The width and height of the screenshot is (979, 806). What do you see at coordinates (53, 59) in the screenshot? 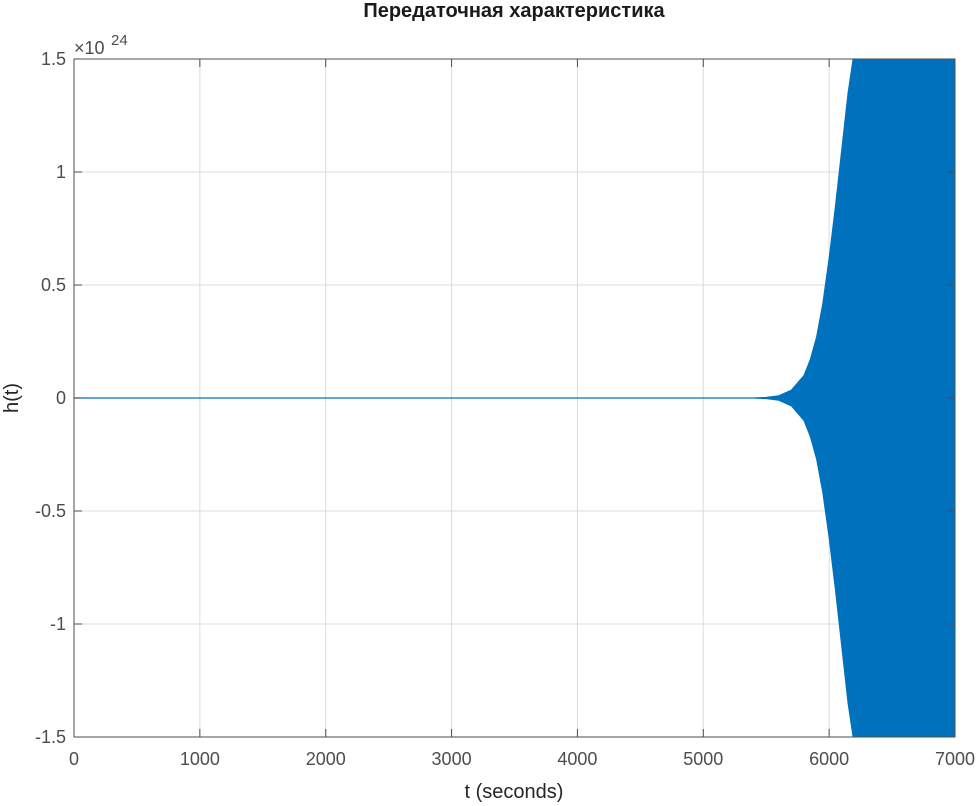
I see `y-tick-label: 1.5` at bounding box center [53, 59].